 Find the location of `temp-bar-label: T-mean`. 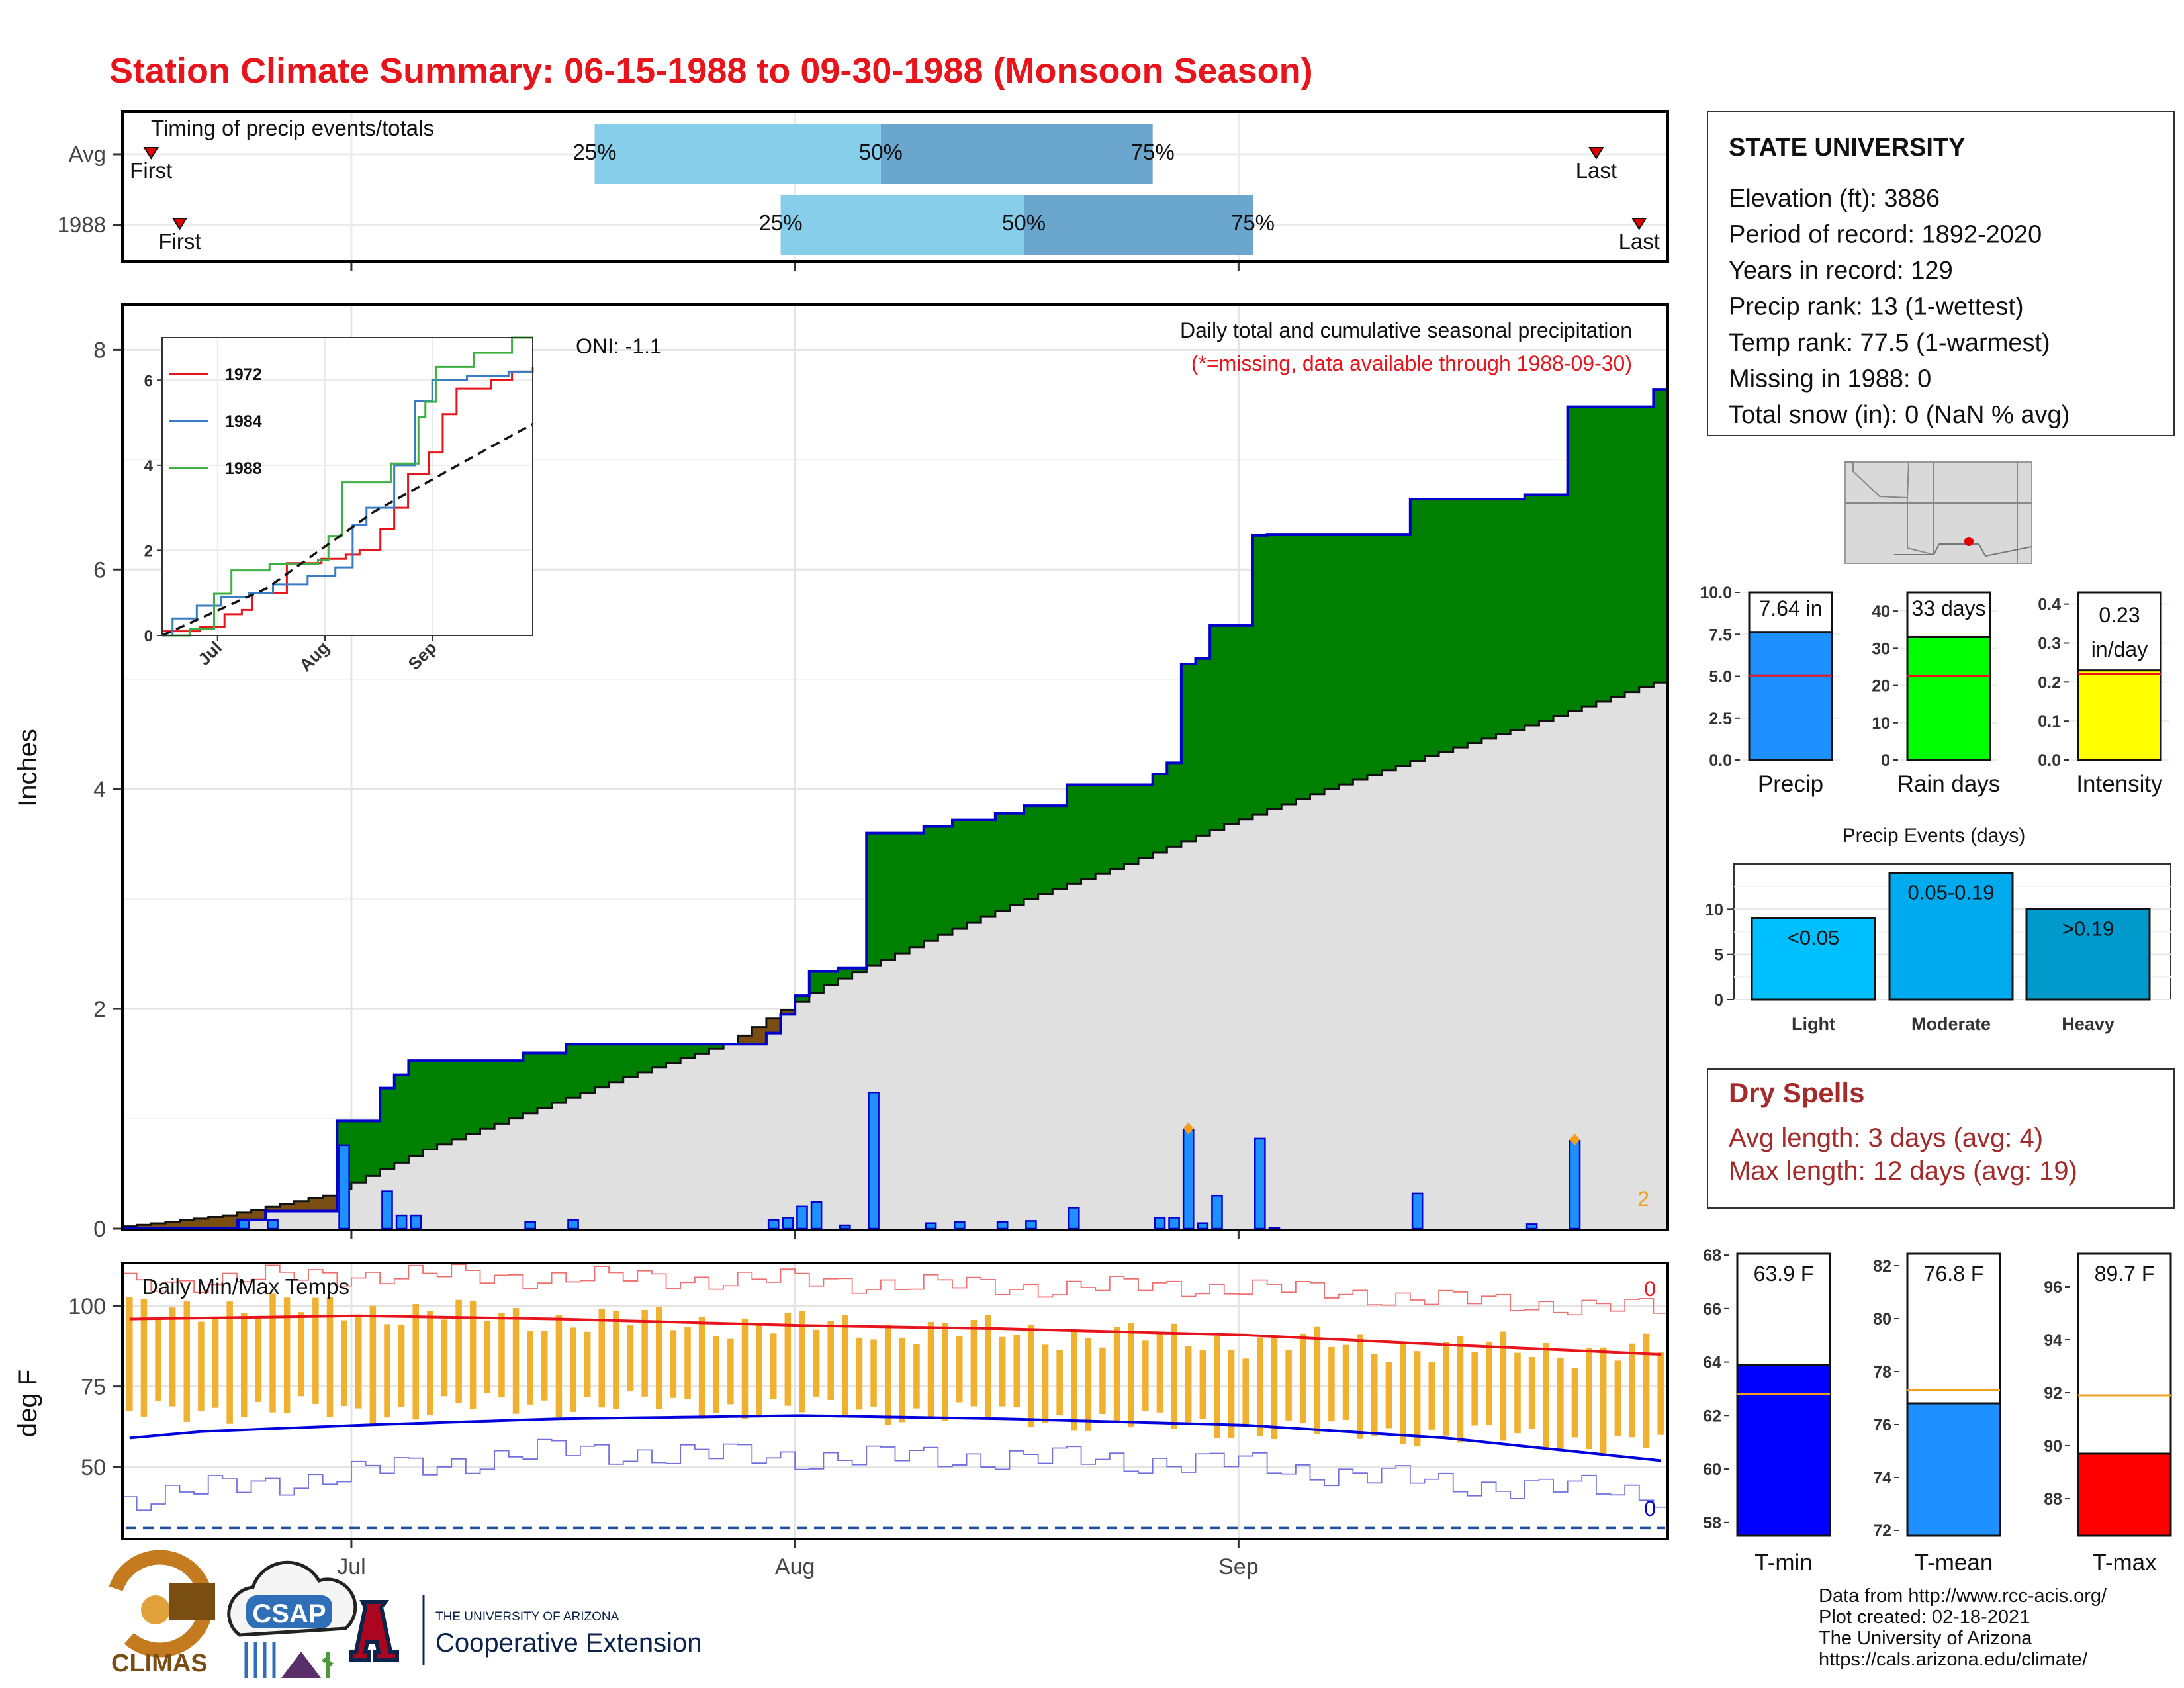

temp-bar-label: T-mean is located at coordinates (1954, 1562).